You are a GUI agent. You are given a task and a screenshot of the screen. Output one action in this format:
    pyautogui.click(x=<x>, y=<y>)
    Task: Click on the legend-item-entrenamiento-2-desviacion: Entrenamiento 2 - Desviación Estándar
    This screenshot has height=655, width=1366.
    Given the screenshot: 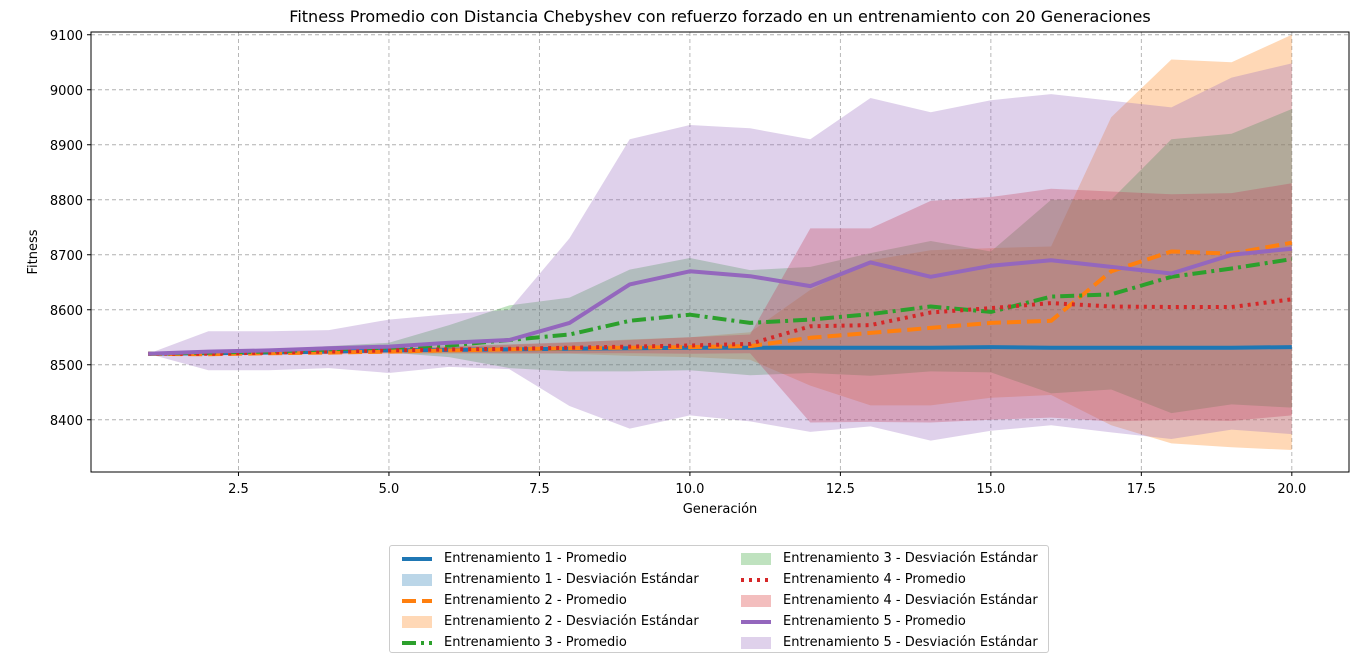 What is the action you would take?
    pyautogui.click(x=549, y=621)
    